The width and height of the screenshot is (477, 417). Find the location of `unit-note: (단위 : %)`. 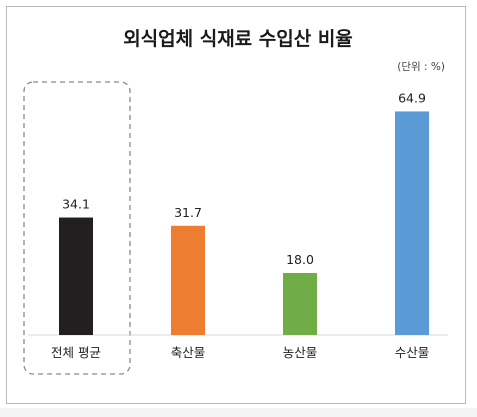

unit-note: (단위 : %) is located at coordinates (421, 66).